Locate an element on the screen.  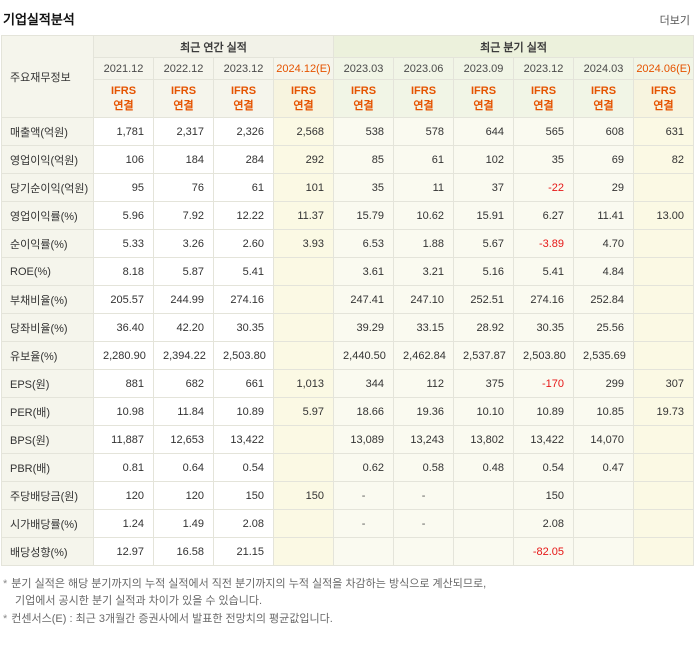
period-header: 2023.06 is located at coordinates (424, 68).